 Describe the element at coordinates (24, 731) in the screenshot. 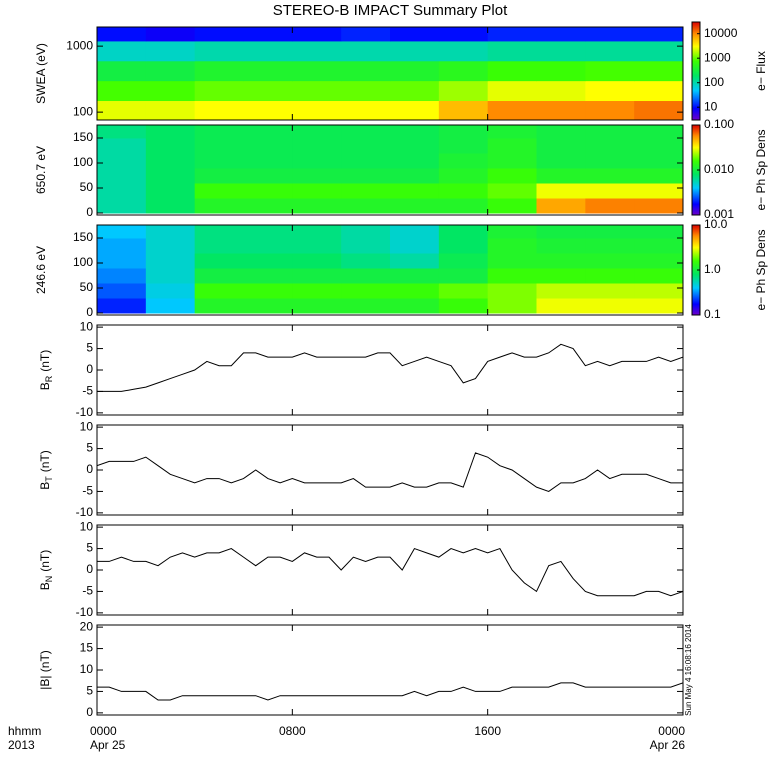

I see `x-axis-label: hhmm` at that location.